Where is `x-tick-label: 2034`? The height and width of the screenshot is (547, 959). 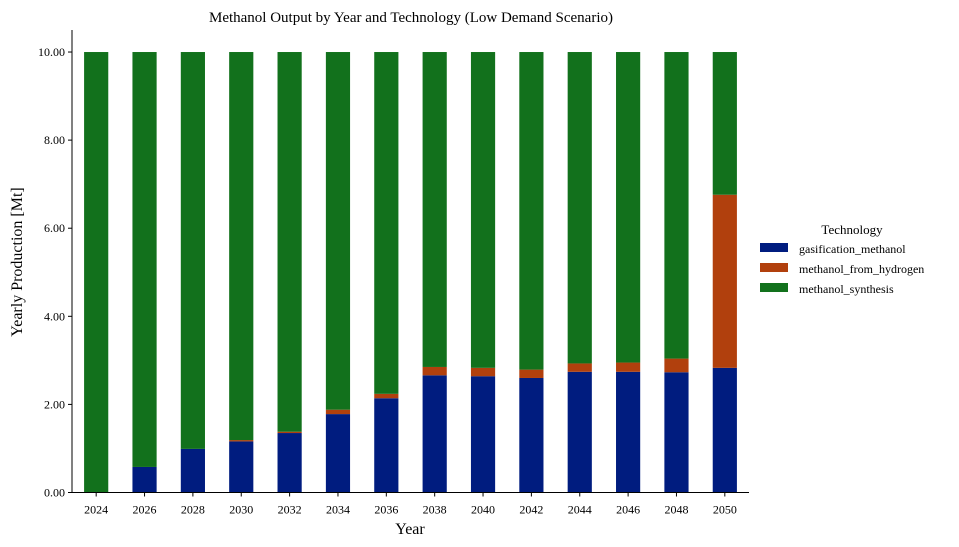
x-tick-label: 2034 is located at coordinates (338, 510).